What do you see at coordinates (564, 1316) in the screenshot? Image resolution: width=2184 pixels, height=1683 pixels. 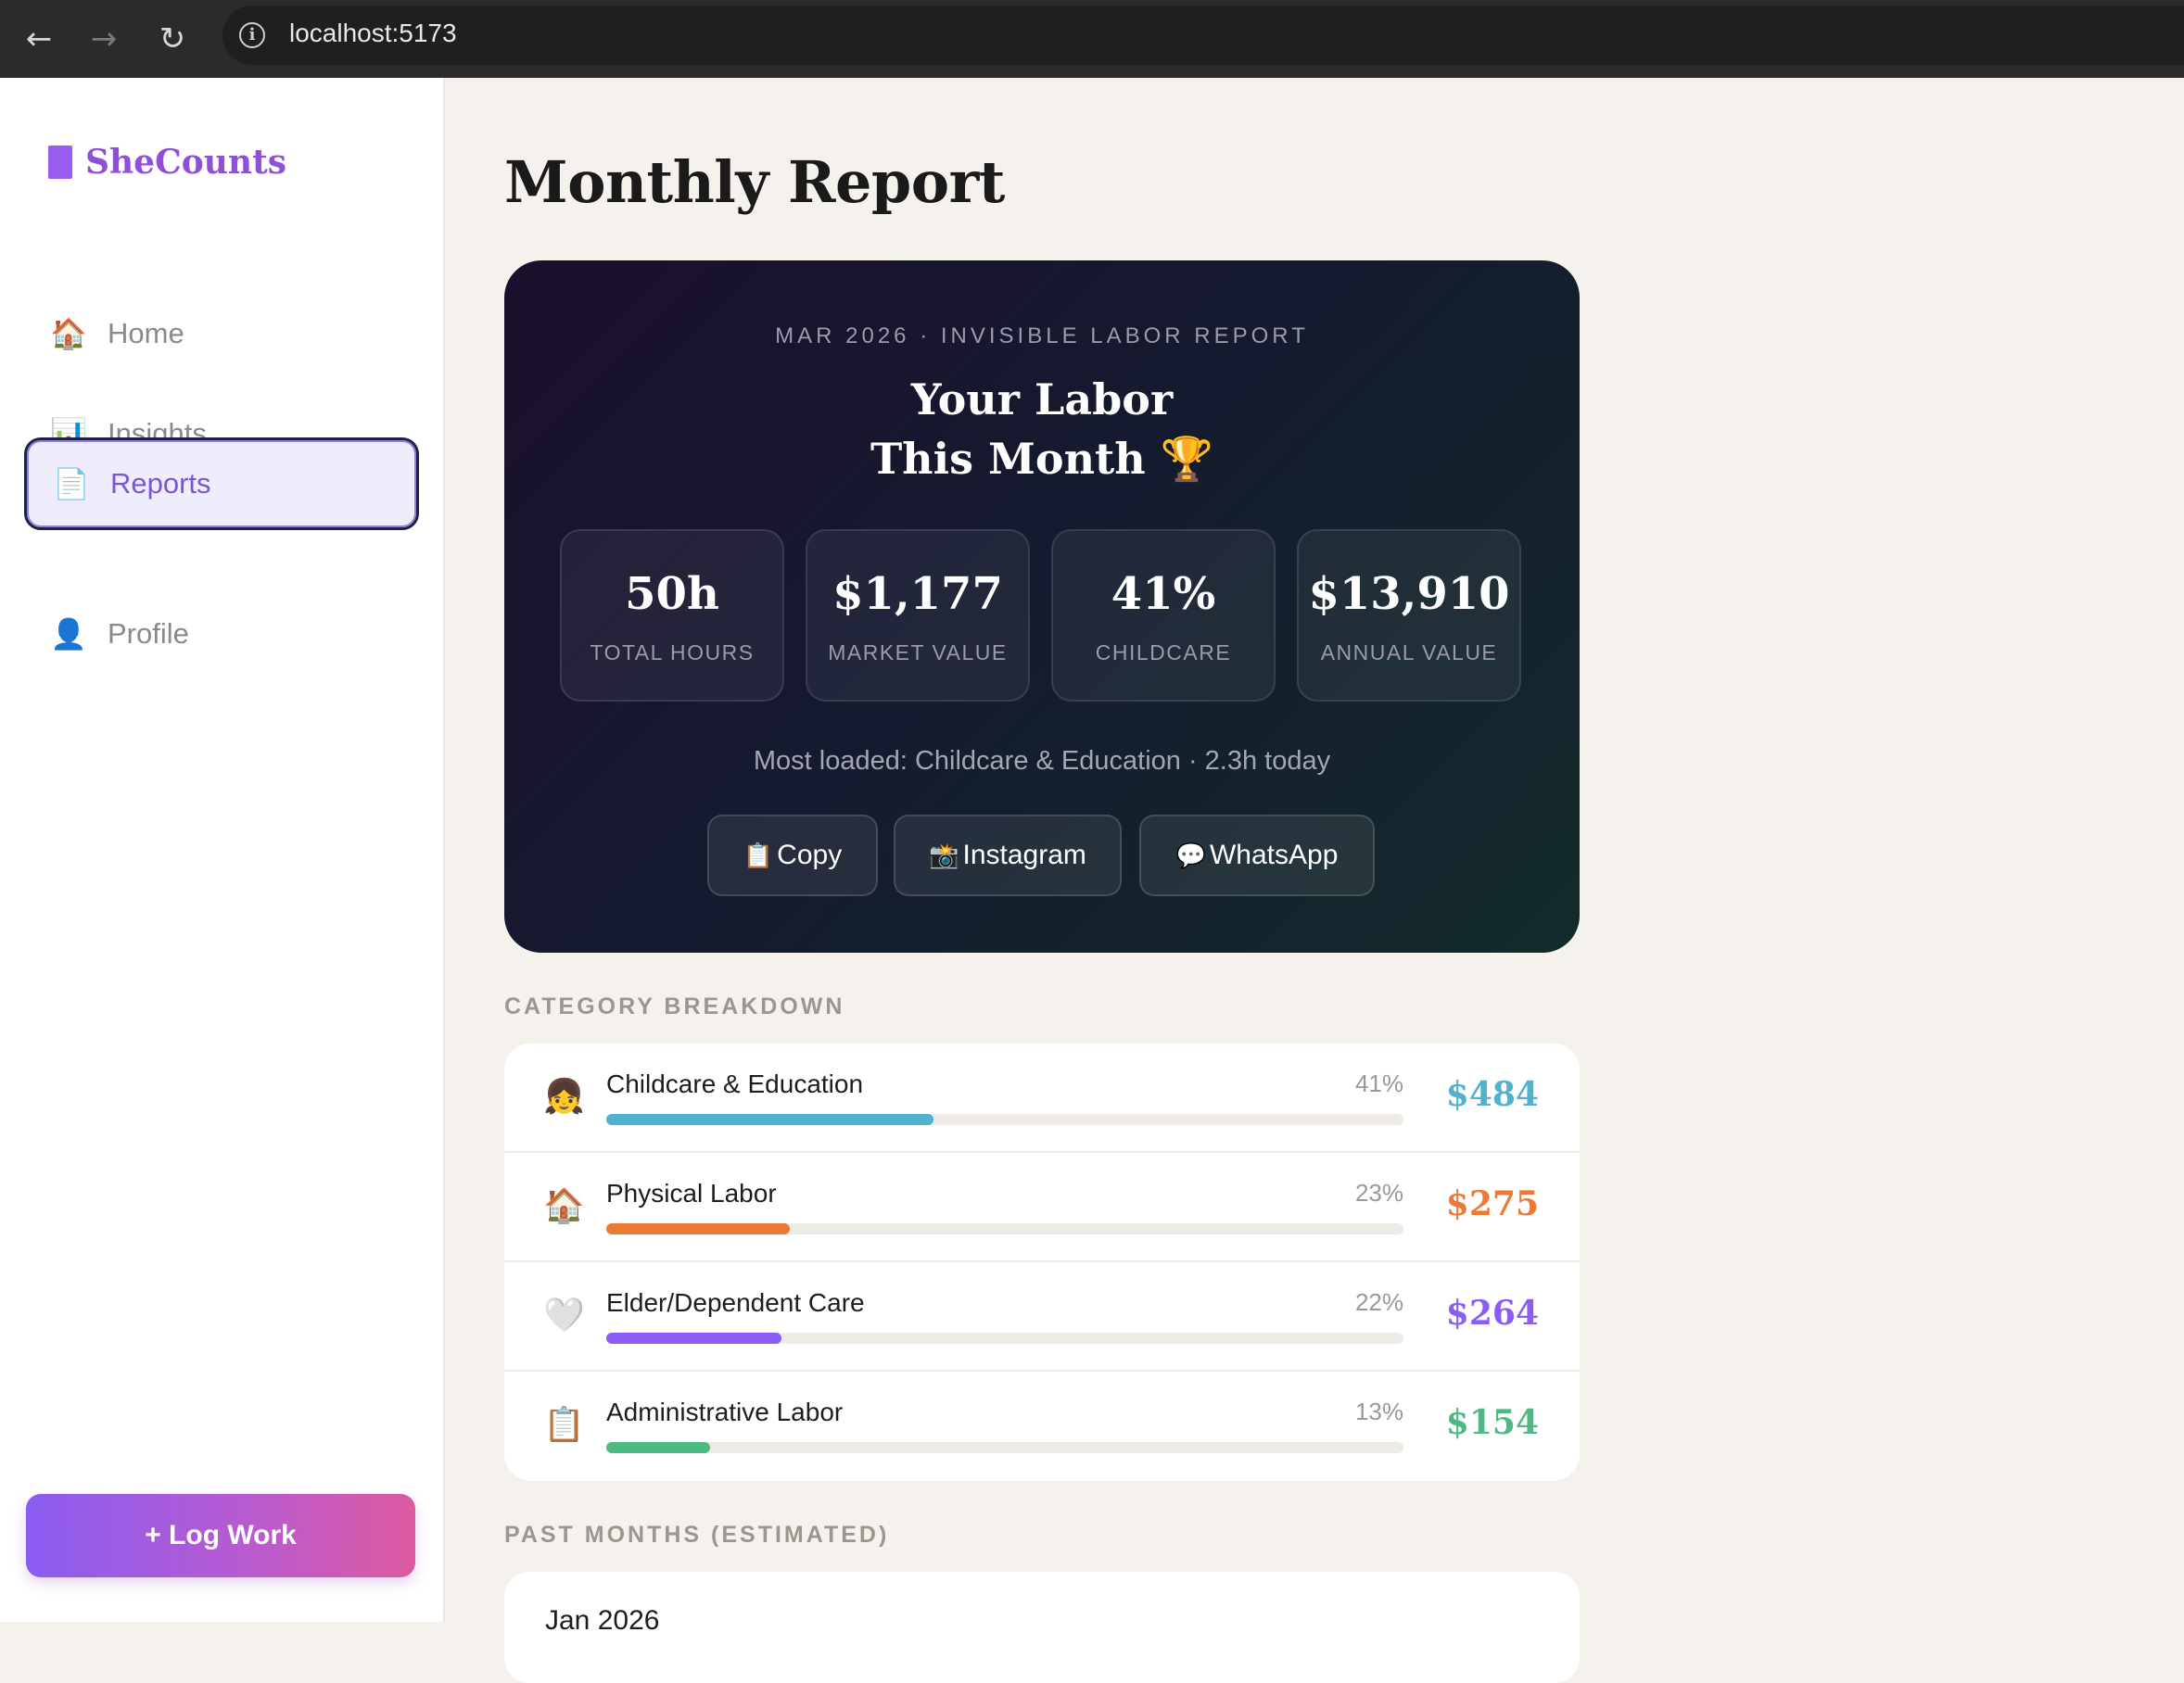 I see `heart-icon: 🤍` at bounding box center [564, 1316].